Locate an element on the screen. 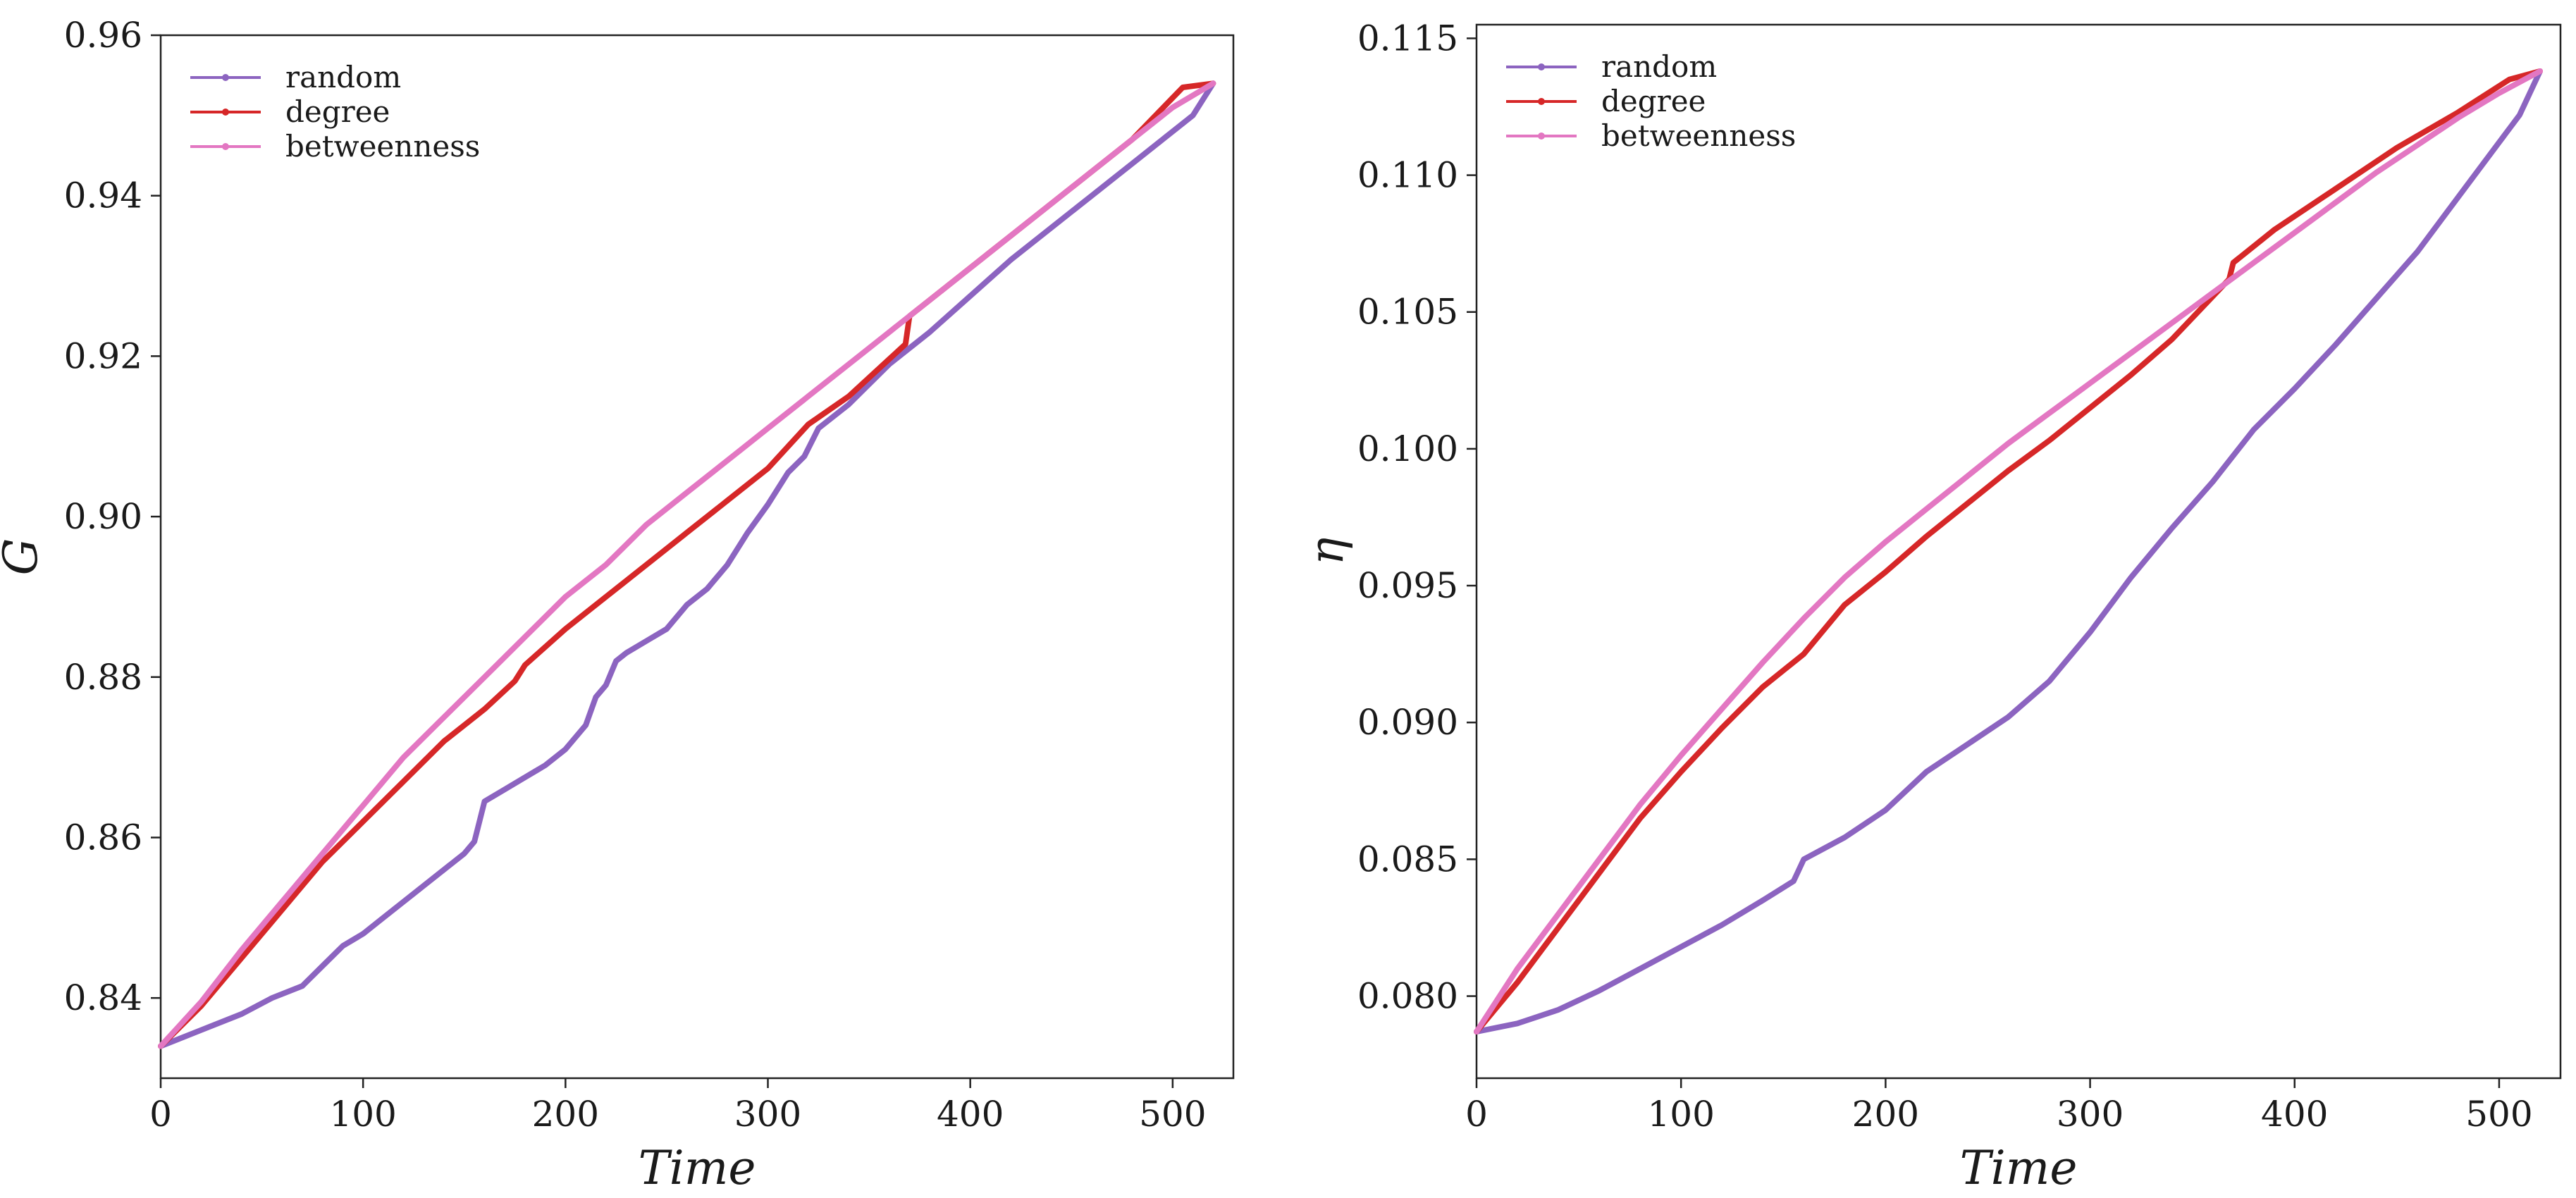 This screenshot has height=1198, width=2576. y-tick-label: 0.100 is located at coordinates (1407, 448).